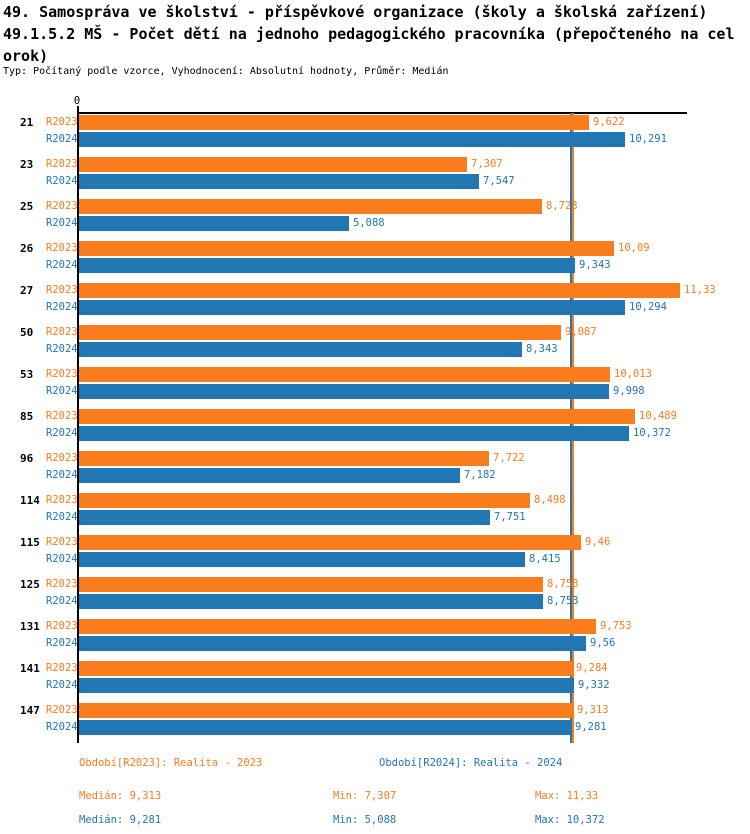 The width and height of the screenshot is (750, 834). What do you see at coordinates (78, 109) in the screenshot?
I see `axis-origin-tick` at bounding box center [78, 109].